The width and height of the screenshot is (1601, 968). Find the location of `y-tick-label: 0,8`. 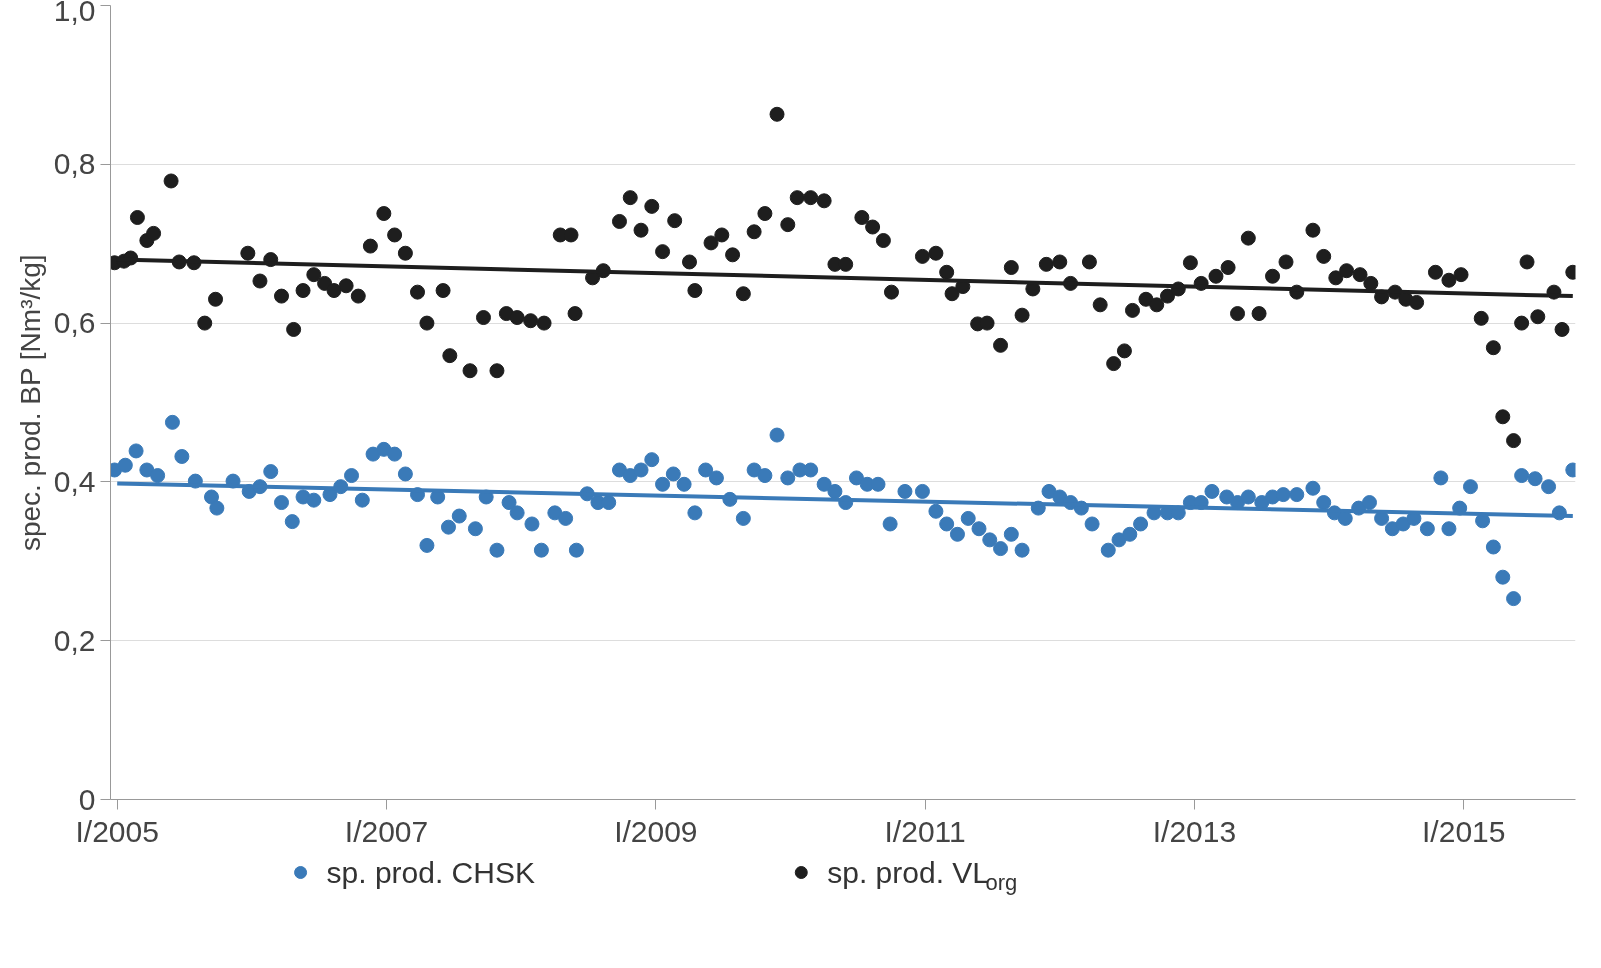

y-tick-label: 0,8 is located at coordinates (74, 164).